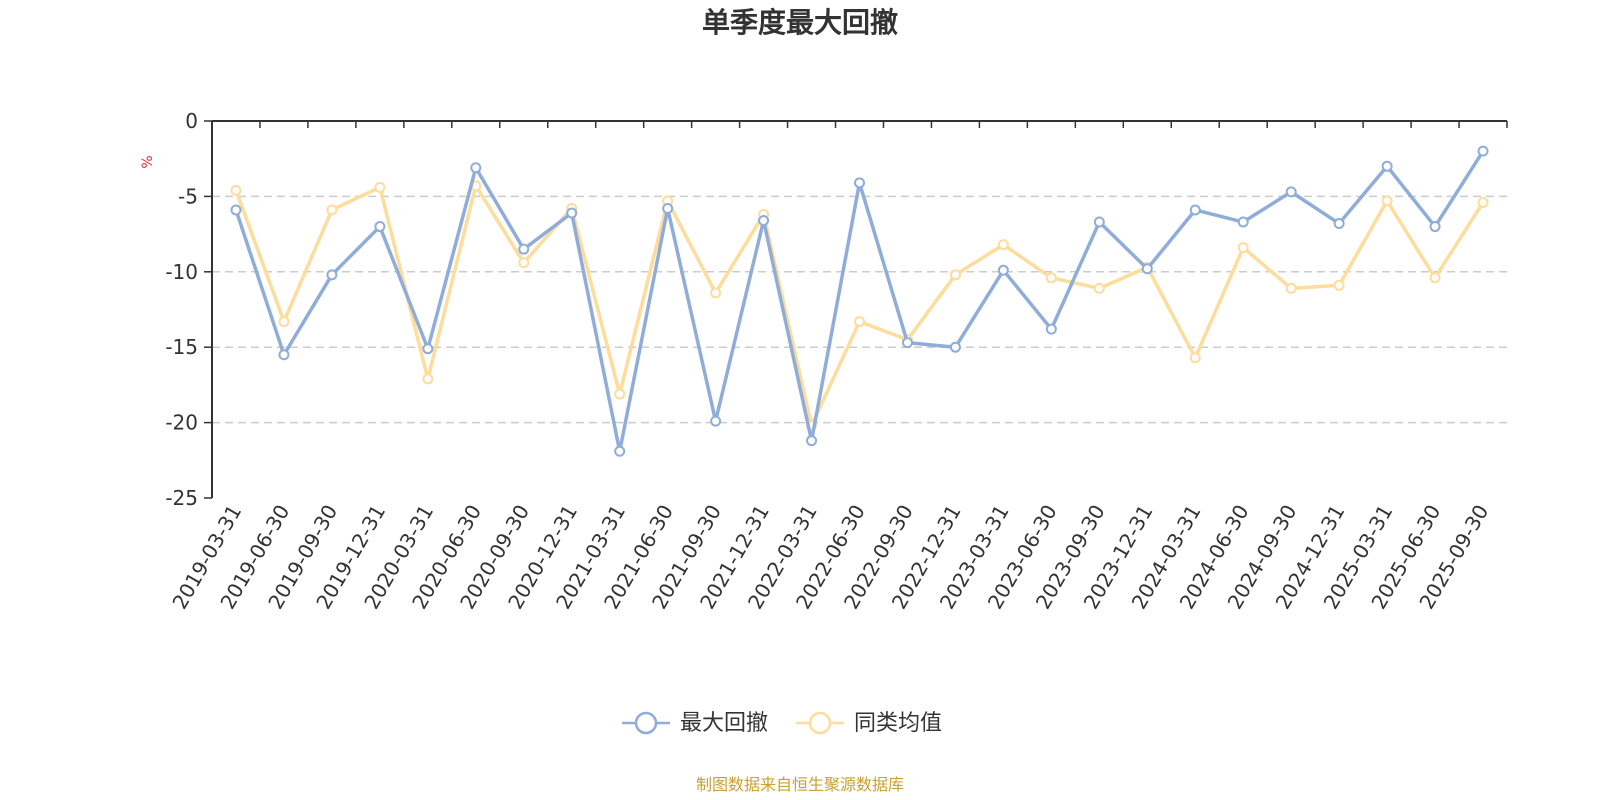 The width and height of the screenshot is (1600, 800). What do you see at coordinates (188, 196) in the screenshot?
I see `y-tick-label: -5` at bounding box center [188, 196].